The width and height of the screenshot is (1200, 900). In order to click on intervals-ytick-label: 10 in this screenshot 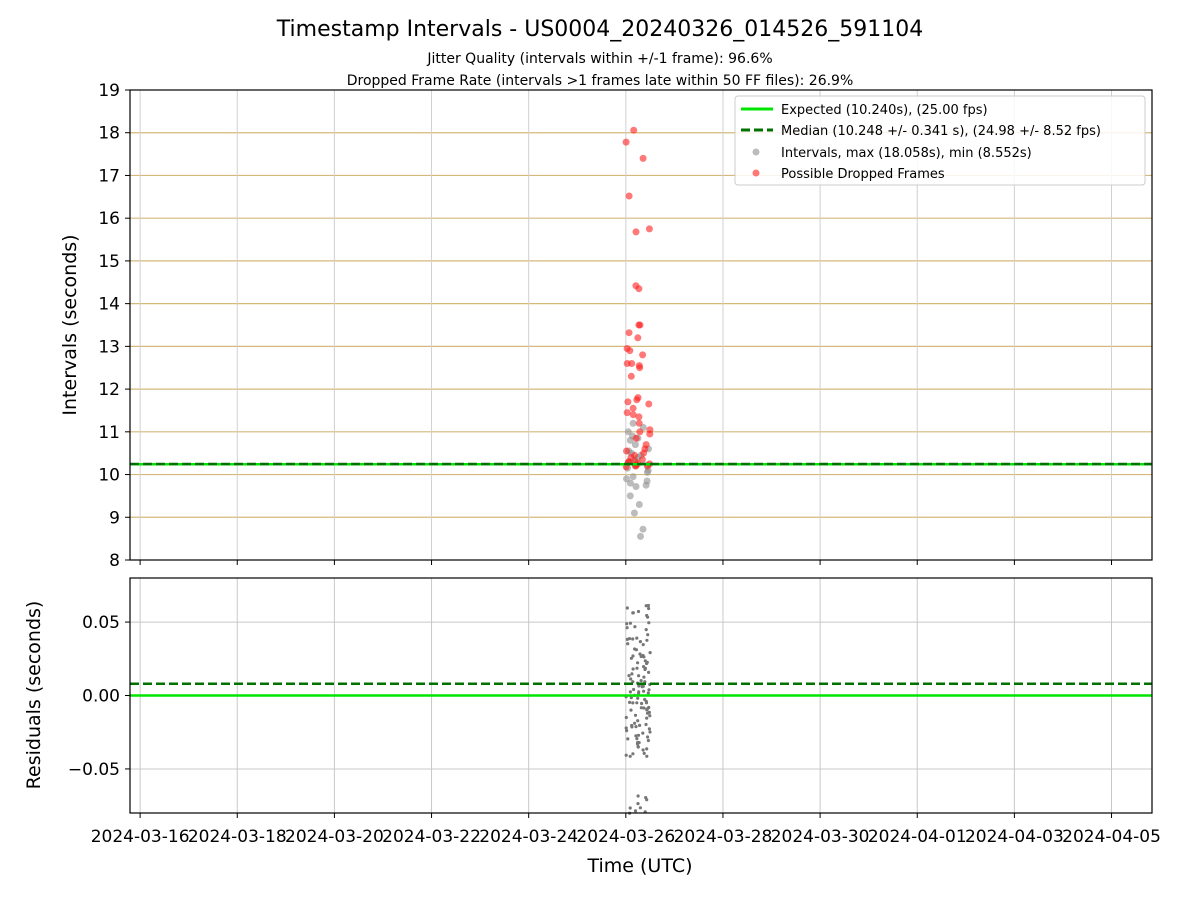, I will do `click(109, 476)`.